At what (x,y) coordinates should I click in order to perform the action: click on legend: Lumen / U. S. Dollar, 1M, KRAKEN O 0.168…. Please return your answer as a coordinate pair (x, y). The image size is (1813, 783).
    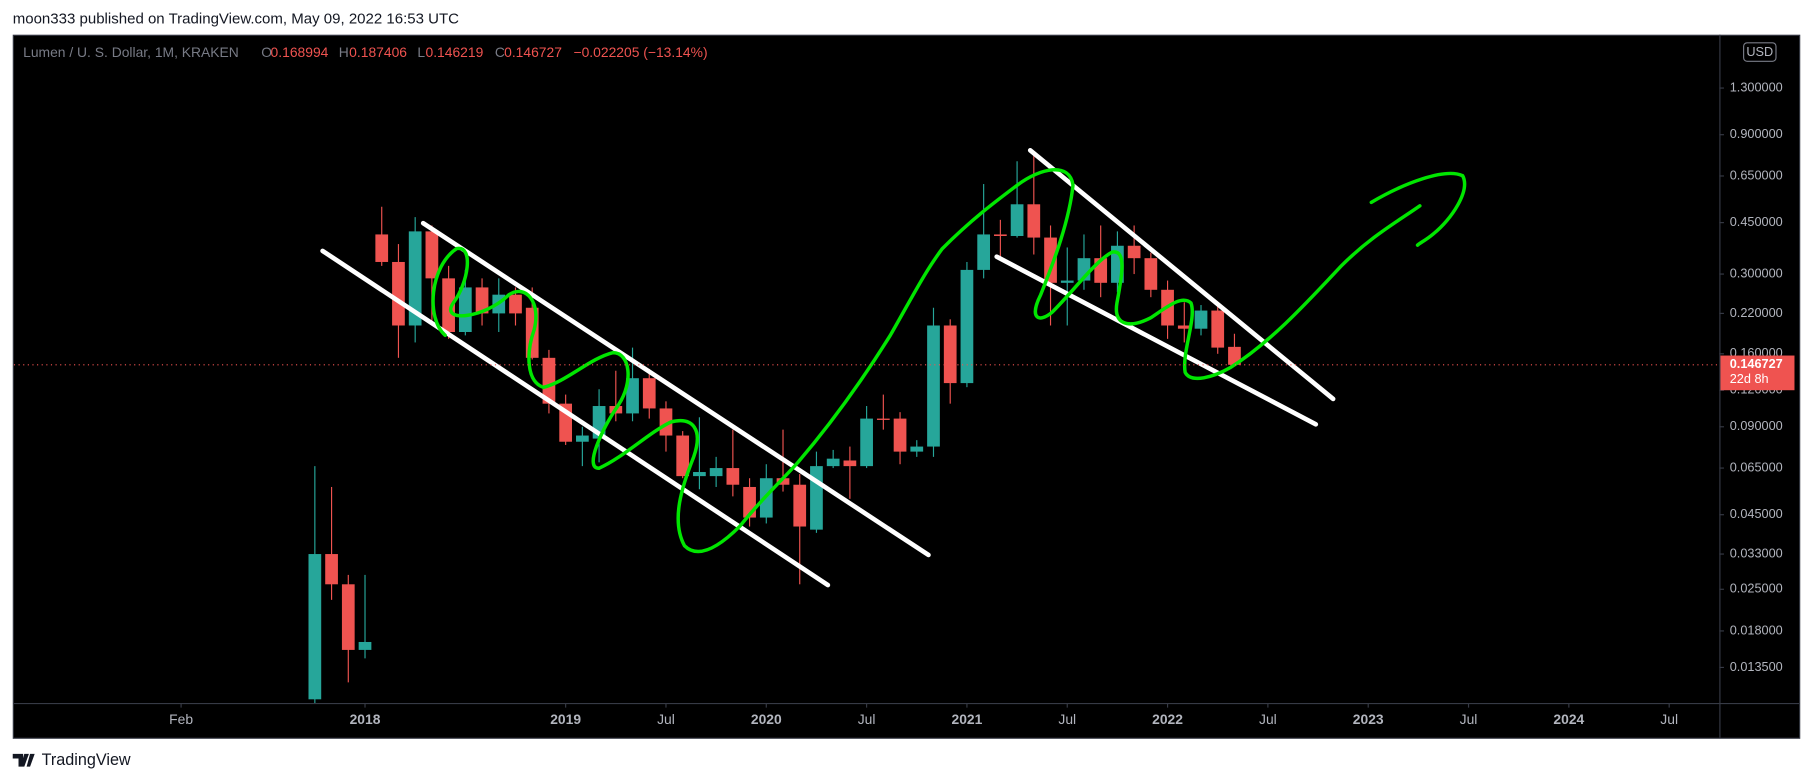
    Looking at the image, I should click on (365, 52).